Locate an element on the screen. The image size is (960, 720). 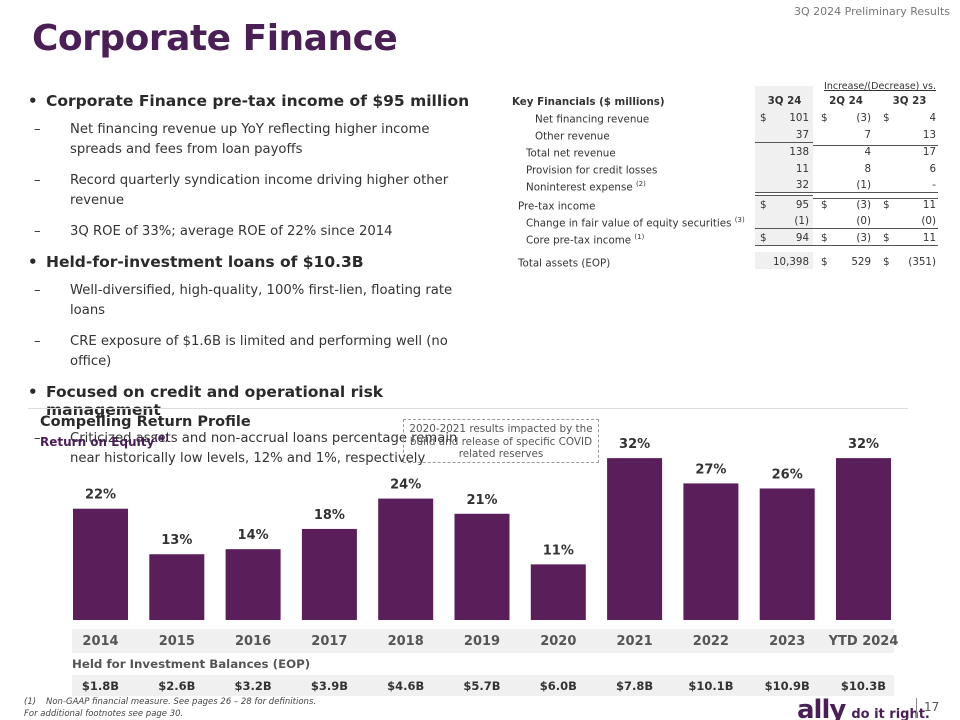
table-row: Noninterest expense (2) 32 (1) - is located at coordinates (726, 184).